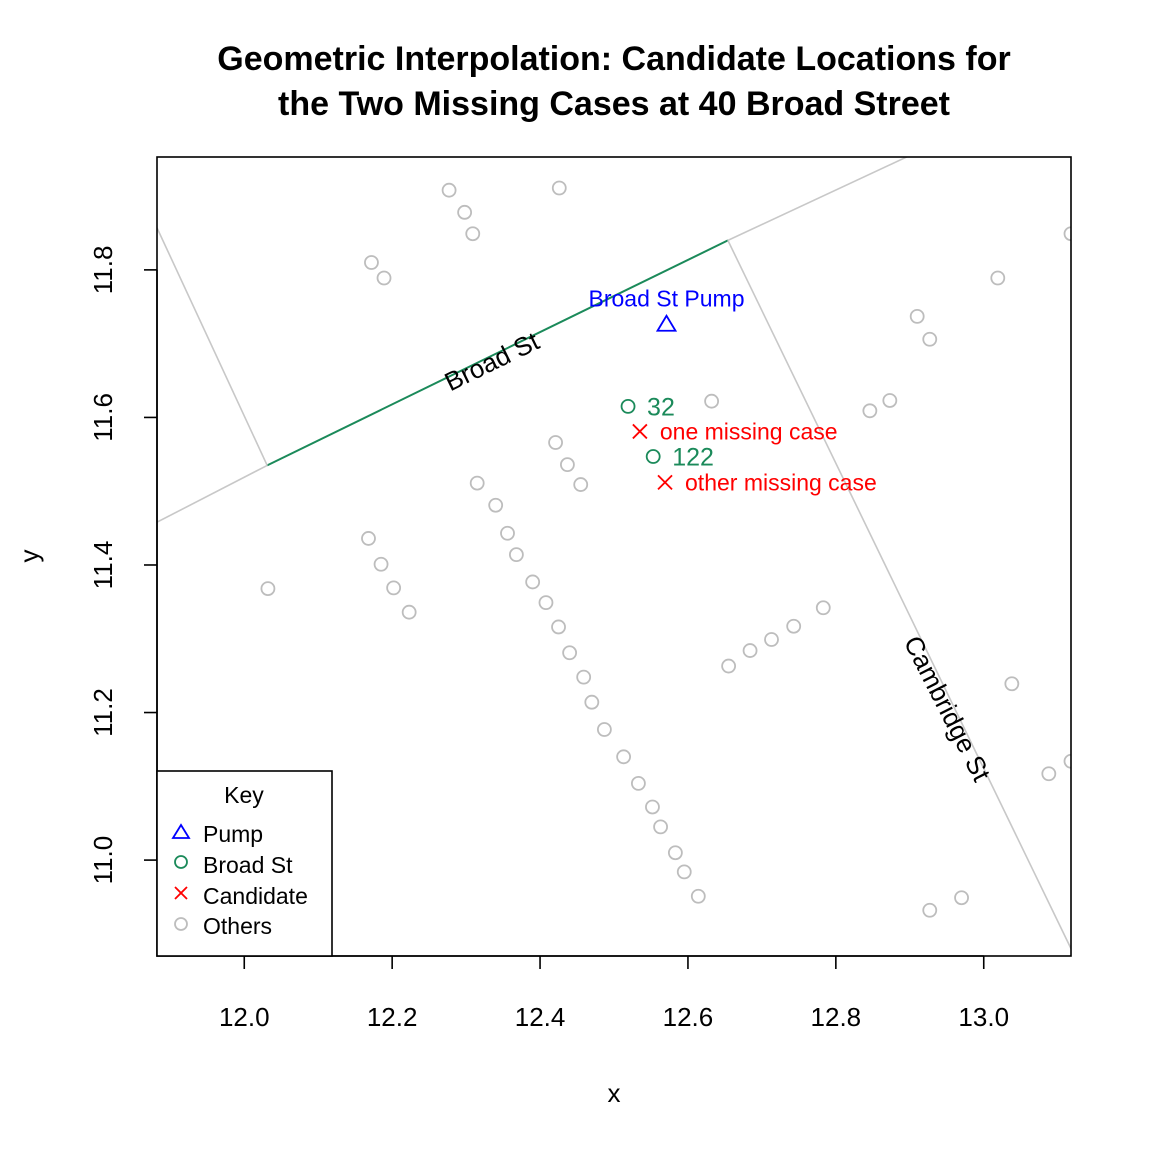  I want to click on x-tick-label: 12.6, so click(688, 1017).